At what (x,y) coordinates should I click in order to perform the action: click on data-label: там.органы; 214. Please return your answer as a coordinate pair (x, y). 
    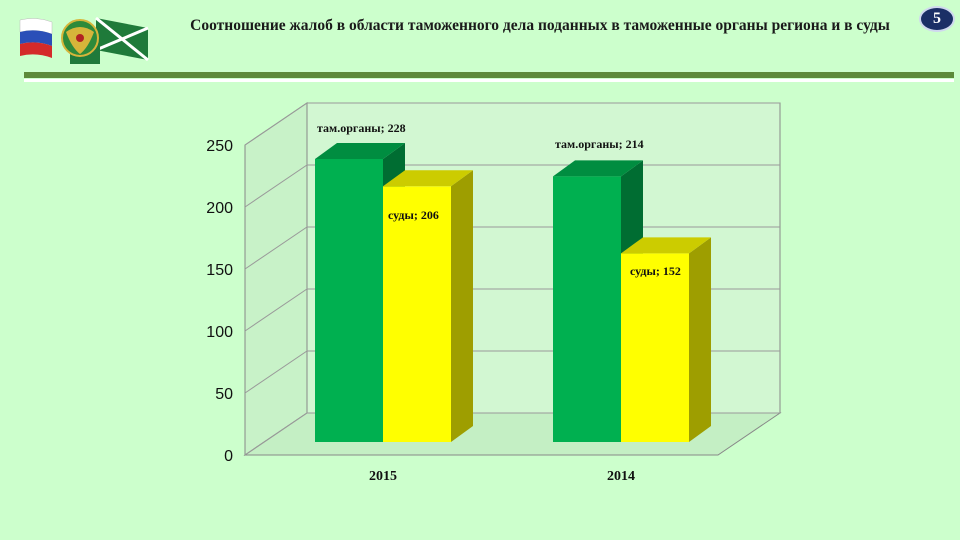
    Looking at the image, I should click on (599, 144).